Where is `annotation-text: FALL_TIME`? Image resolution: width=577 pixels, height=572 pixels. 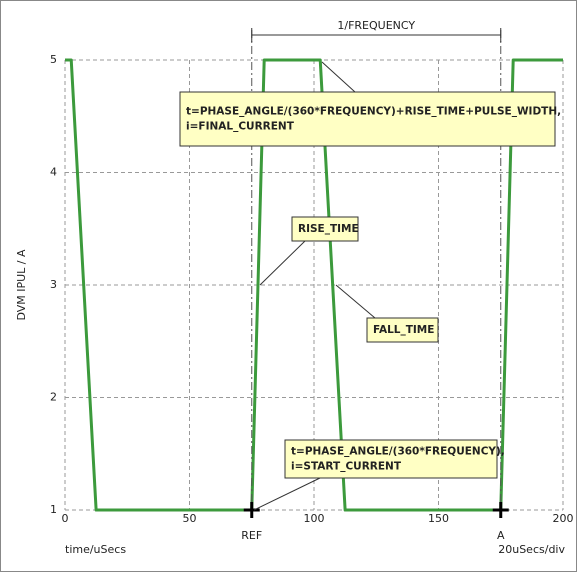
annotation-text: FALL_TIME is located at coordinates (403, 330).